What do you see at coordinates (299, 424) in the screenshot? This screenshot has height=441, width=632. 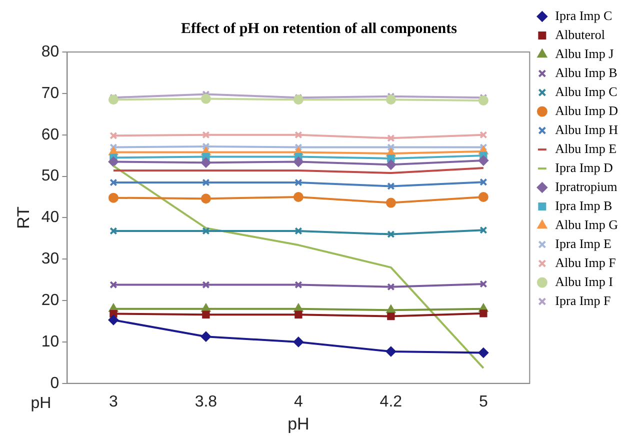 I see `x-axis-title: pH` at bounding box center [299, 424].